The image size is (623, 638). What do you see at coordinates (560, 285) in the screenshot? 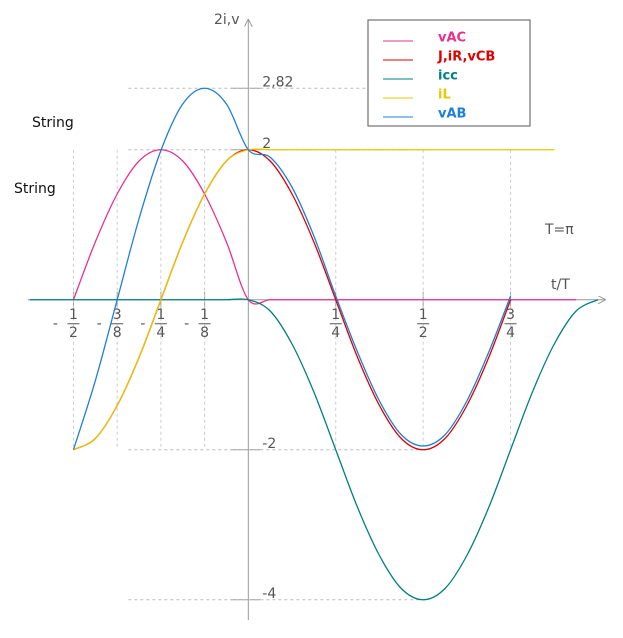
I see `x-axis-label: t/T` at bounding box center [560, 285].